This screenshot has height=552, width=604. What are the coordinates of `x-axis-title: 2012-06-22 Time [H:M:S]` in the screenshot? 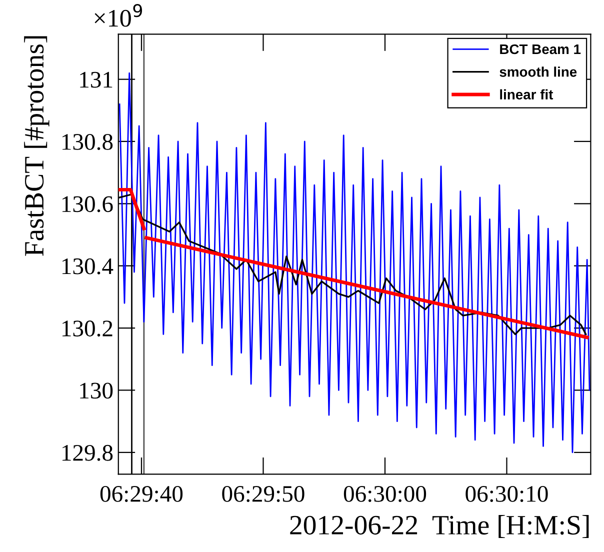 It's located at (439, 526).